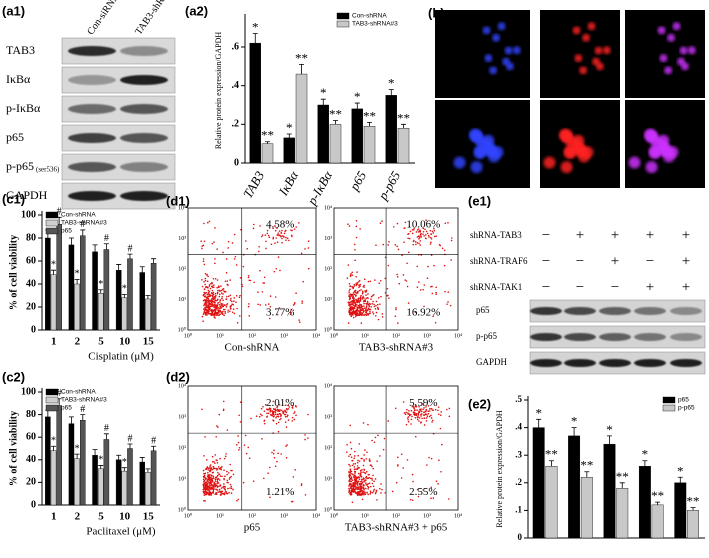 The height and width of the screenshot is (558, 709). I want to click on legend-label: p65, so click(66, 408).